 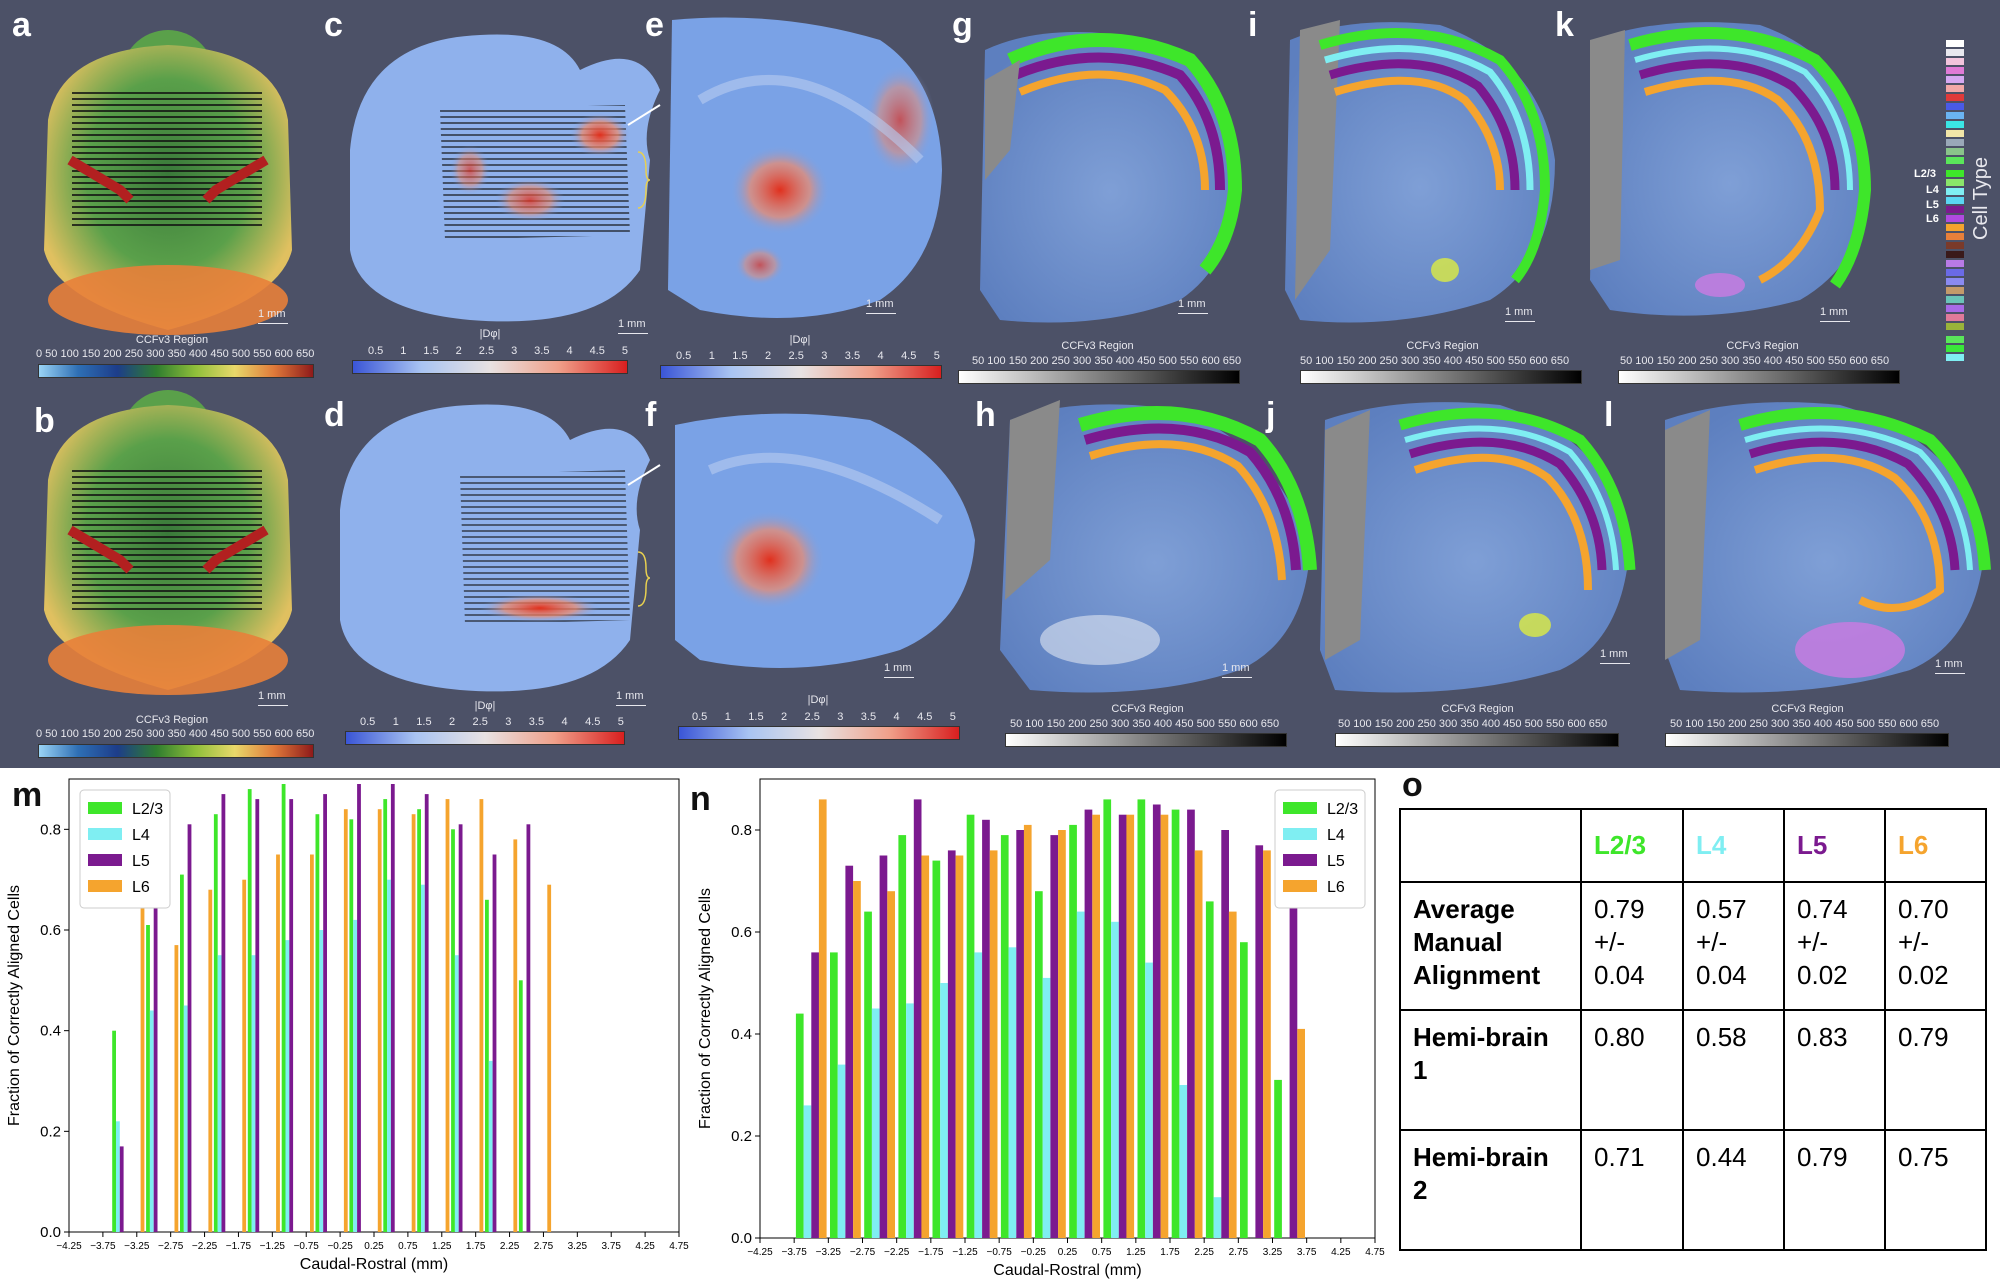 What do you see at coordinates (1420, 171) in the screenshot?
I see `panel-i-image` at bounding box center [1420, 171].